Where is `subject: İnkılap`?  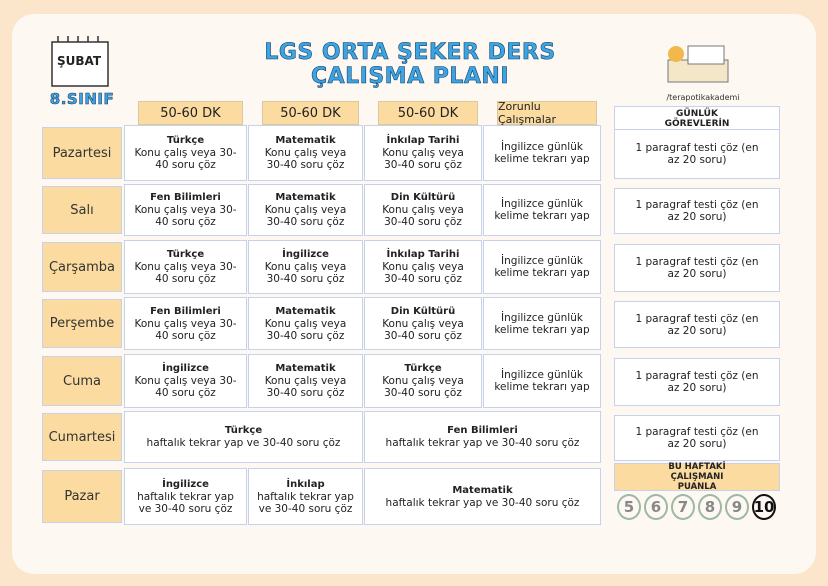
subject: İnkılap is located at coordinates (305, 484).